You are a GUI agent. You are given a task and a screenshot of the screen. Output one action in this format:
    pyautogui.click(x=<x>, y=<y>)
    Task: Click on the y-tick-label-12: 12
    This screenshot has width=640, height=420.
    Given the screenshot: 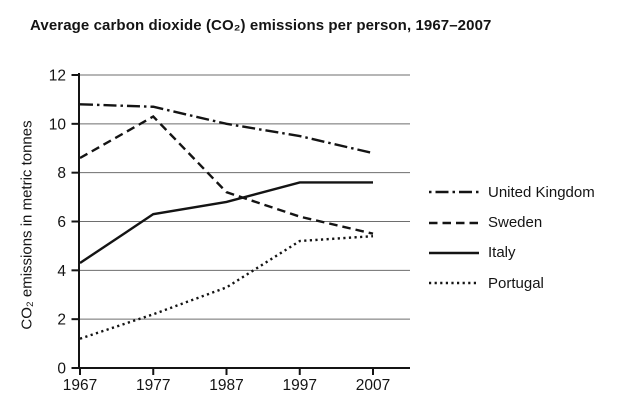 What is the action you would take?
    pyautogui.click(x=57, y=76)
    